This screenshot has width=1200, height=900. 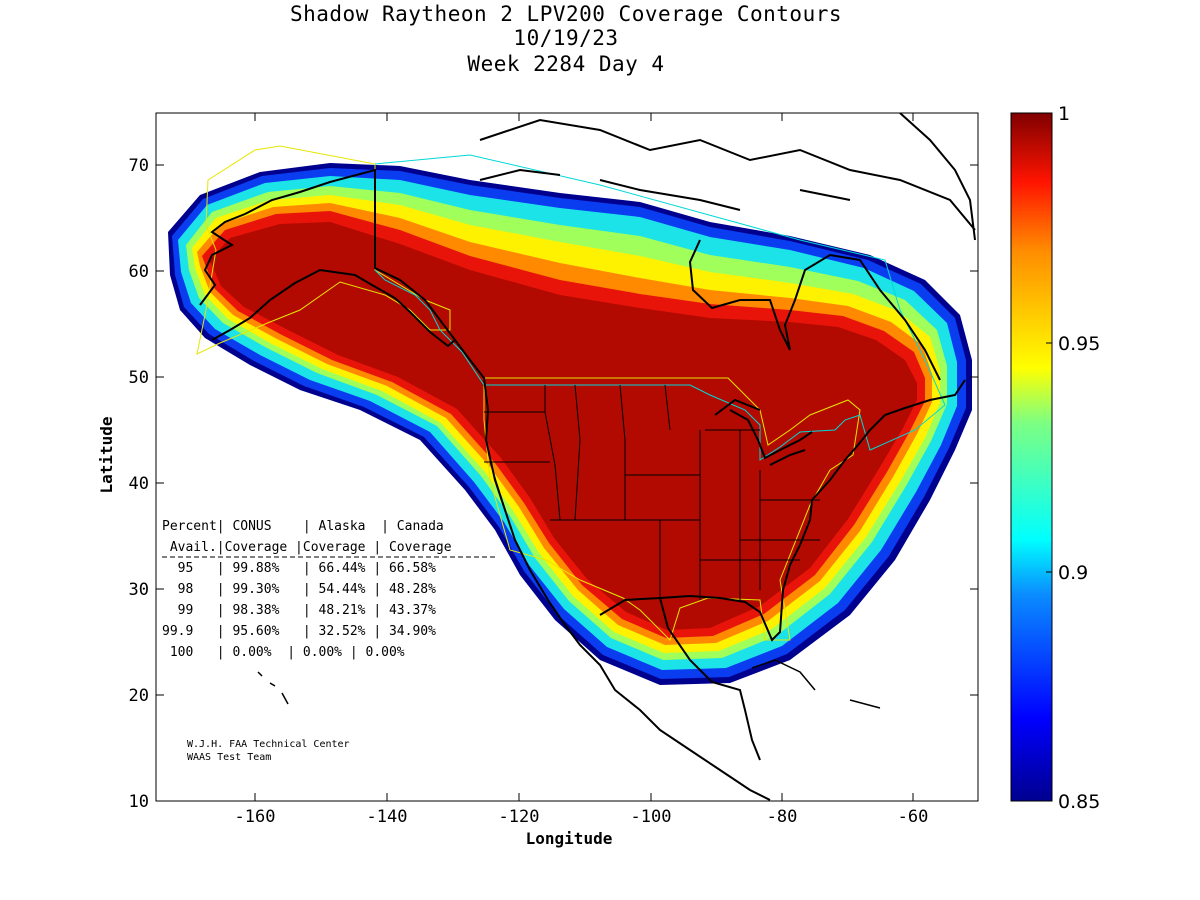 I want to click on x-axis-label: Longitude, so click(x=569, y=838).